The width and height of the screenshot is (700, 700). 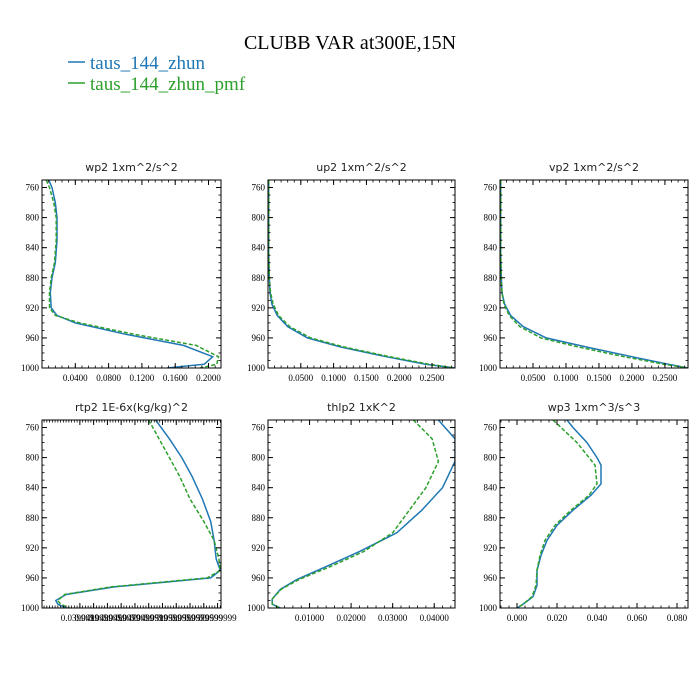 I want to click on panel-title: vp2 1xm^2/s^2, so click(x=594, y=167).